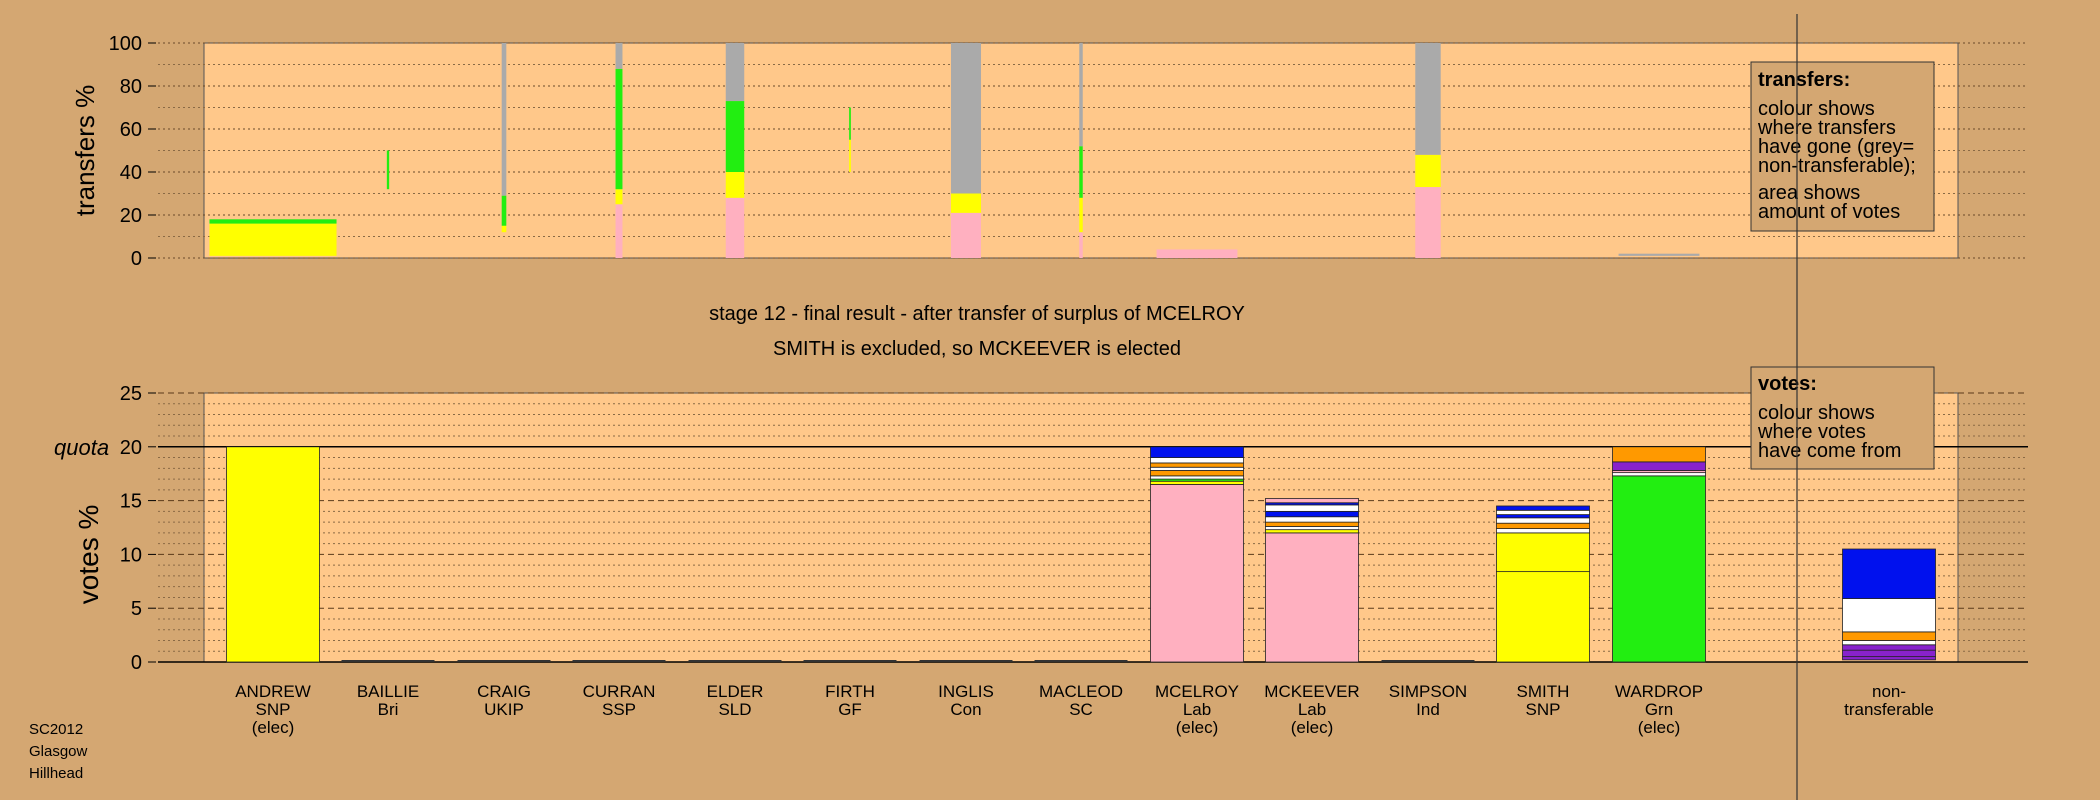  Describe the element at coordinates (1811, 432) in the screenshot. I see `votes-legend-text: where votes` at that location.